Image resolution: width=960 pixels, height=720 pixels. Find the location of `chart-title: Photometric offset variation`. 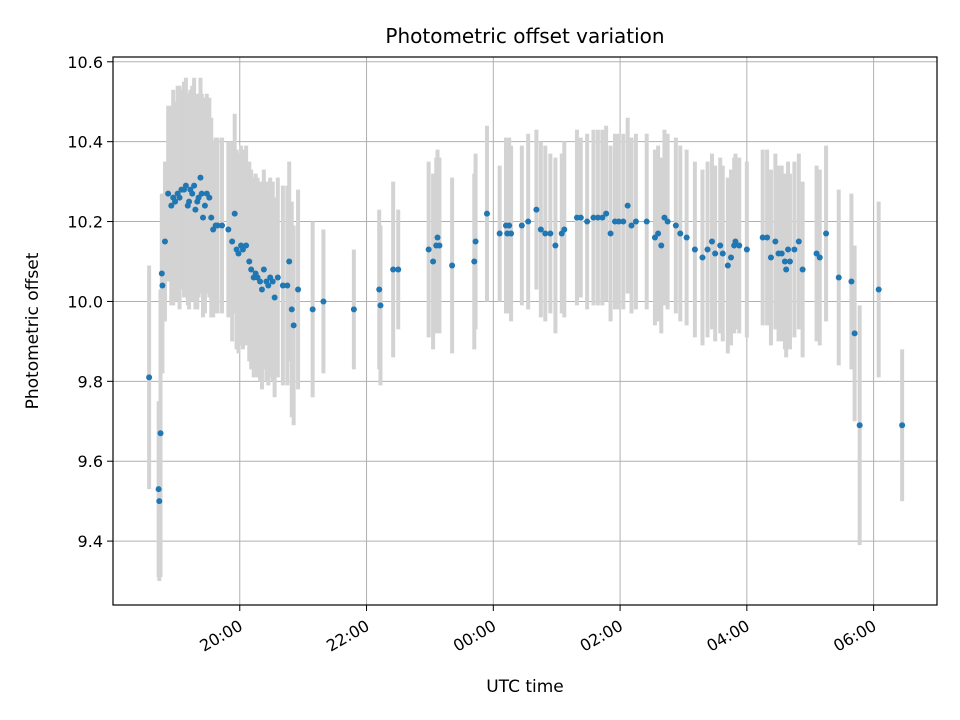

chart-title: Photometric offset variation is located at coordinates (524, 36).